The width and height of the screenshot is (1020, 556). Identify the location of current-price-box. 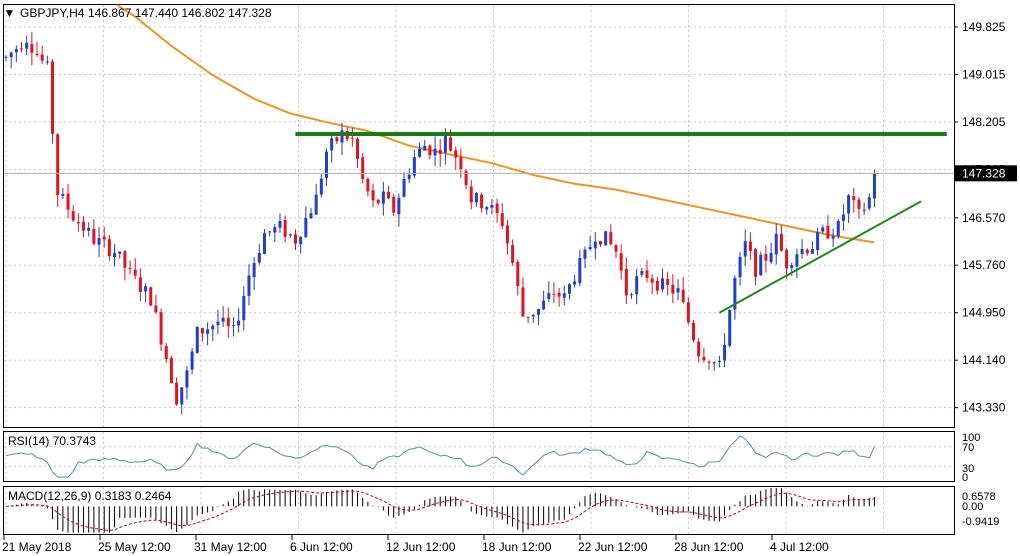
(986, 173).